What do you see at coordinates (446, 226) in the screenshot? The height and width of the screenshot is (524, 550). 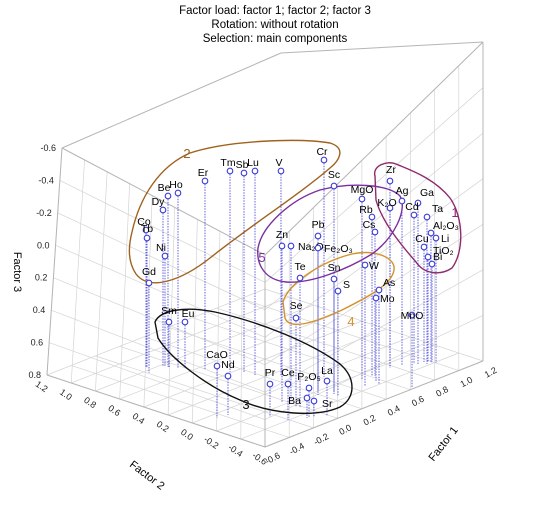 I see `point-label: Al₂O₃` at bounding box center [446, 226].